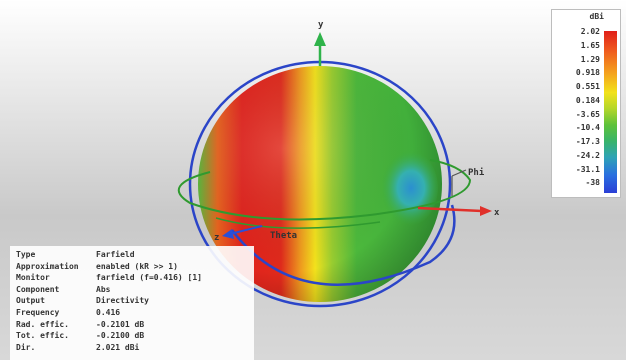 The image size is (626, 360). I want to click on x-axis-label: x, so click(497, 213).